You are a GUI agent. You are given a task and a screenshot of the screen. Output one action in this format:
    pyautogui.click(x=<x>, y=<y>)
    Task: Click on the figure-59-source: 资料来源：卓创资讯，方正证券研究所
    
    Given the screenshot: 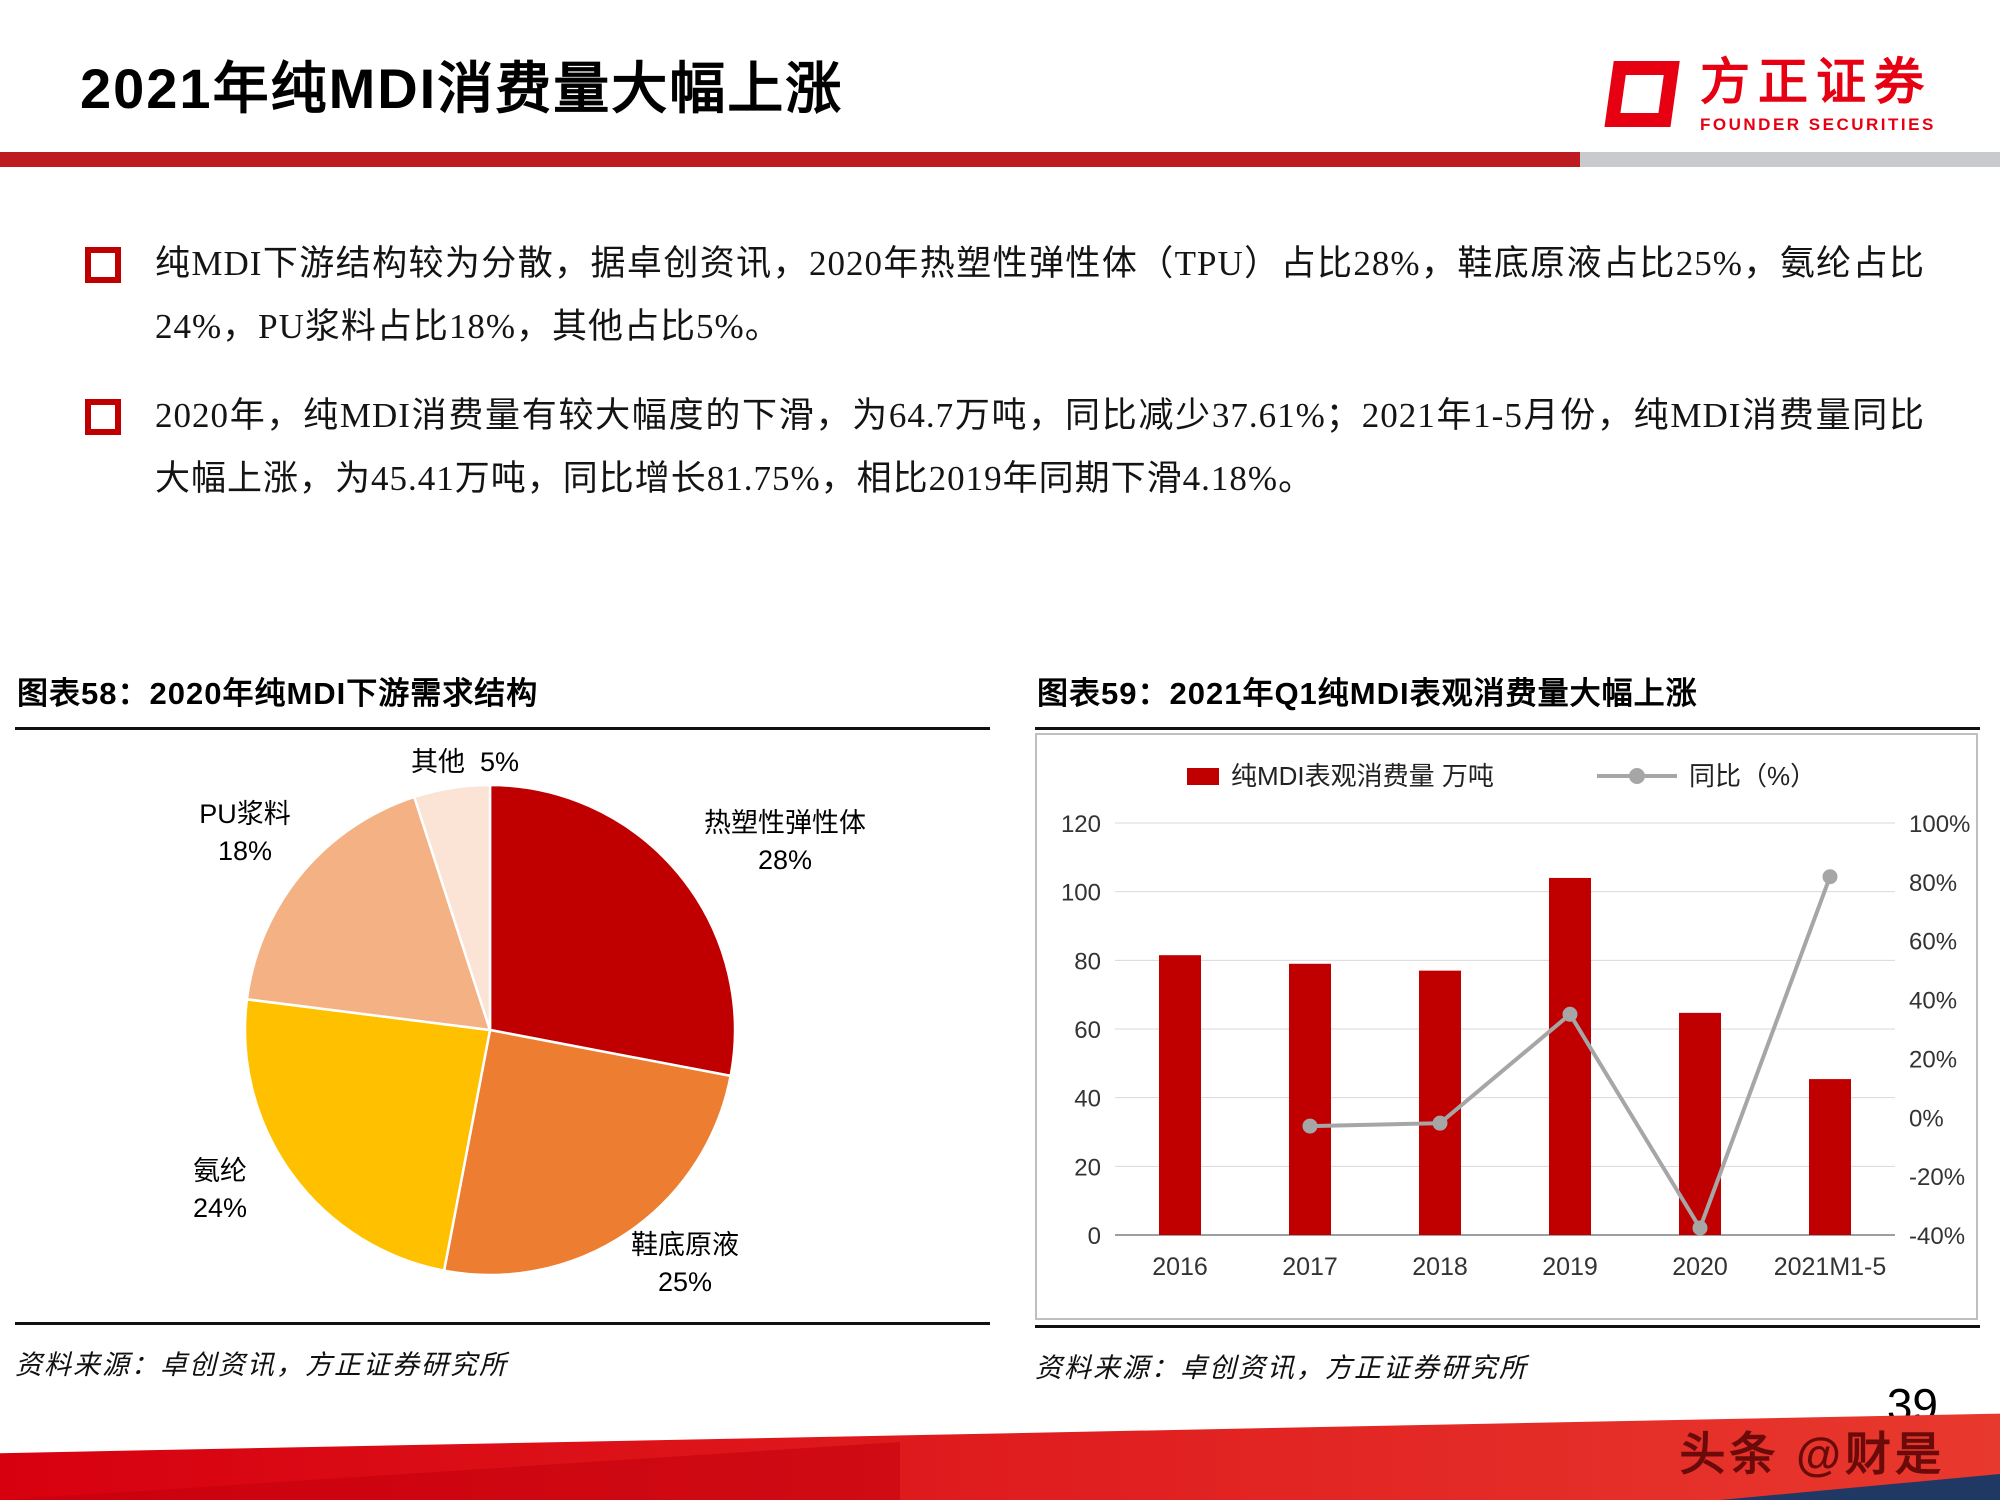 What is the action you would take?
    pyautogui.click(x=1281, y=1368)
    